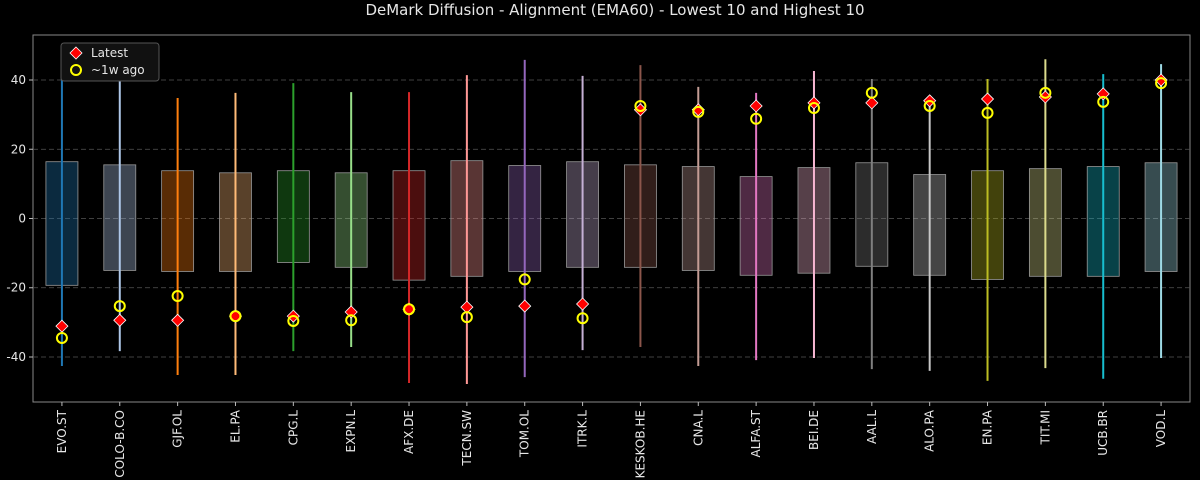 This screenshot has height=480, width=1200. Describe the element at coordinates (467, 438) in the screenshot. I see `x-tick-label: TECN.SW` at that location.